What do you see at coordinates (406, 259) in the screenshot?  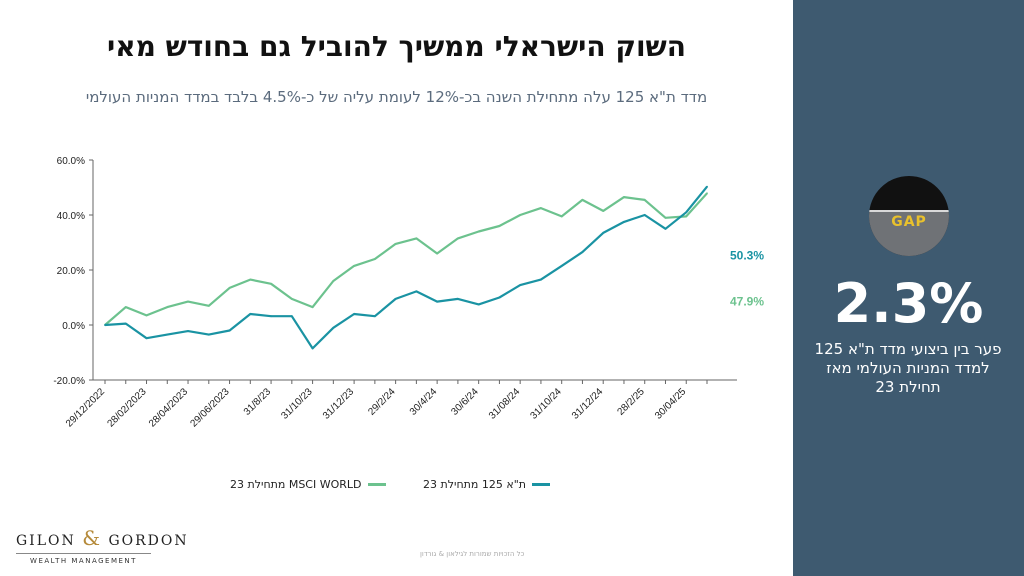 I see `series-line-msci` at bounding box center [406, 259].